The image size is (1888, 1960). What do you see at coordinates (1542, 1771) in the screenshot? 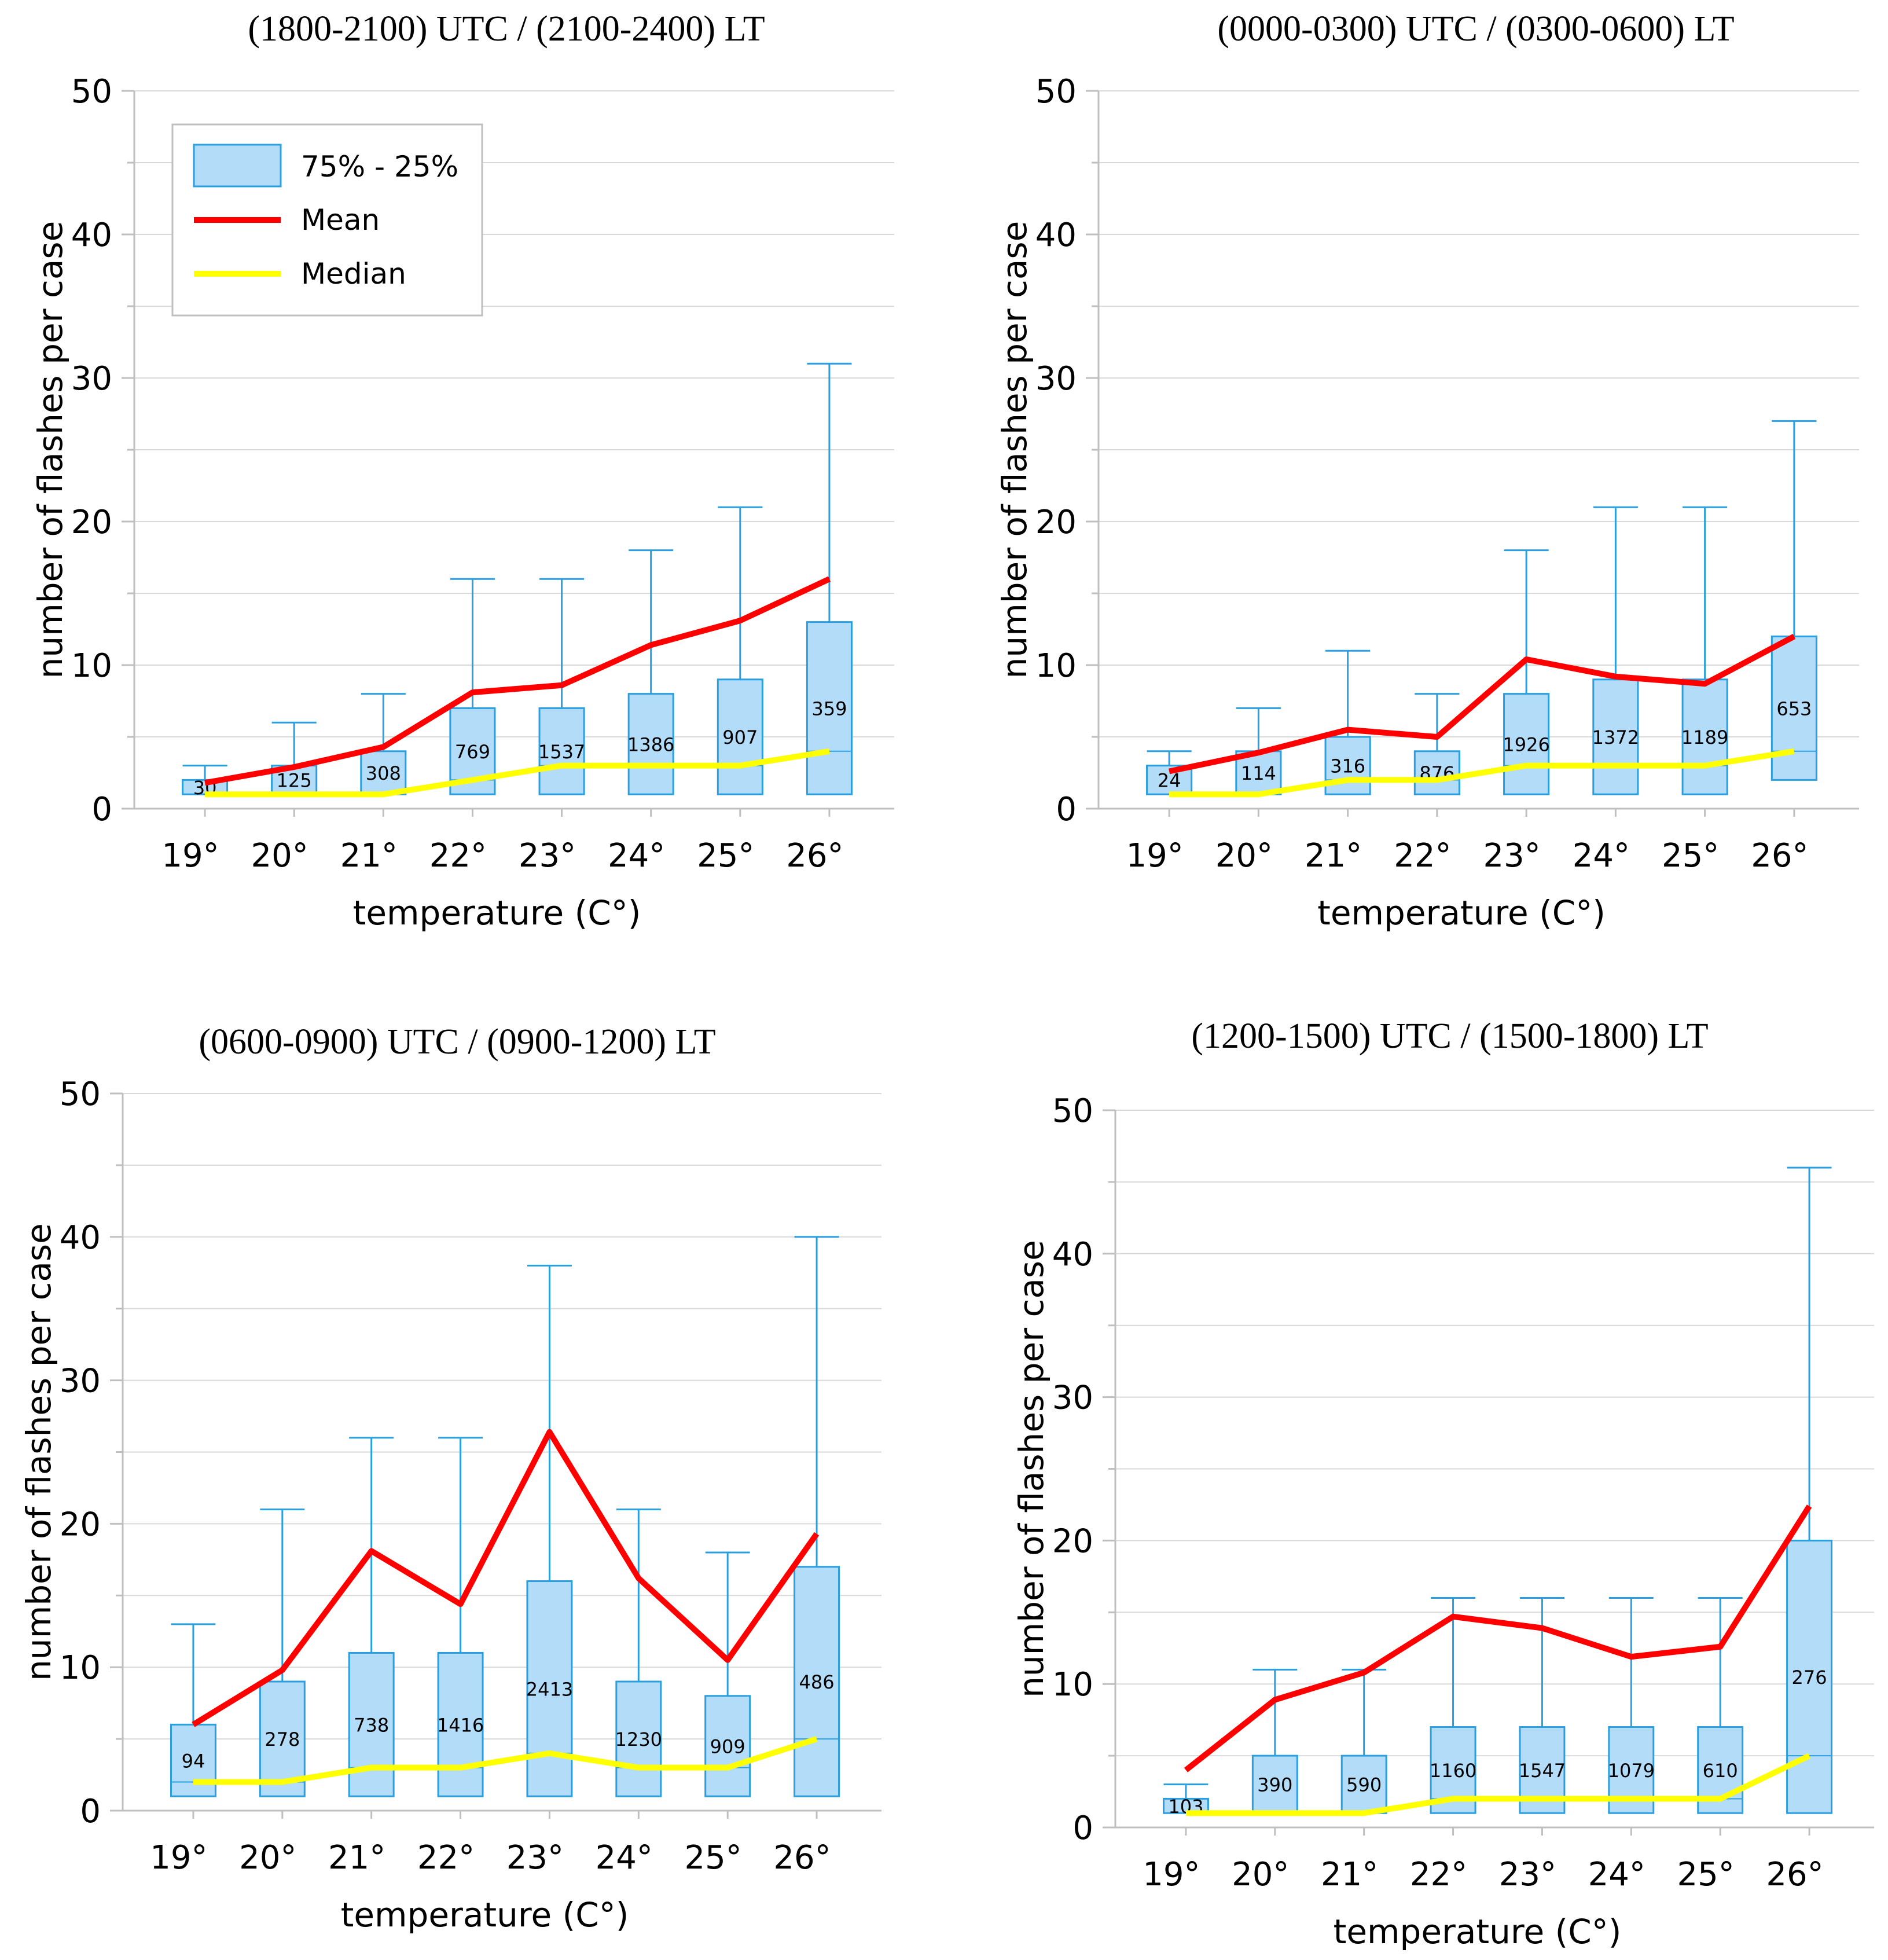
I see `count-label: 1547` at bounding box center [1542, 1771].